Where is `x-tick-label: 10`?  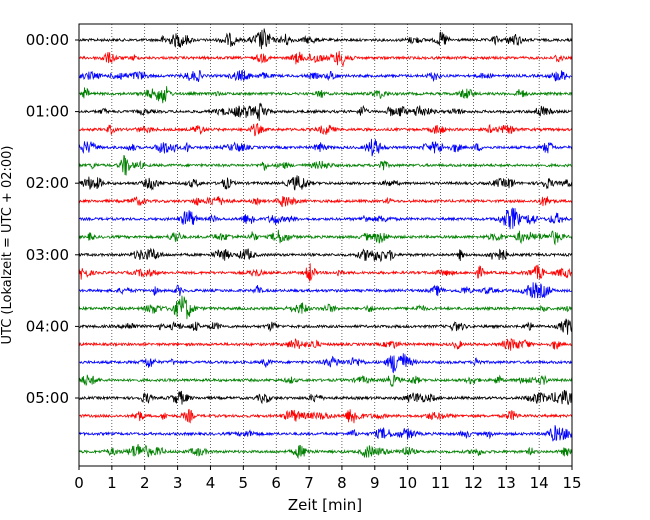 x-tick-label: 10 is located at coordinates (407, 483).